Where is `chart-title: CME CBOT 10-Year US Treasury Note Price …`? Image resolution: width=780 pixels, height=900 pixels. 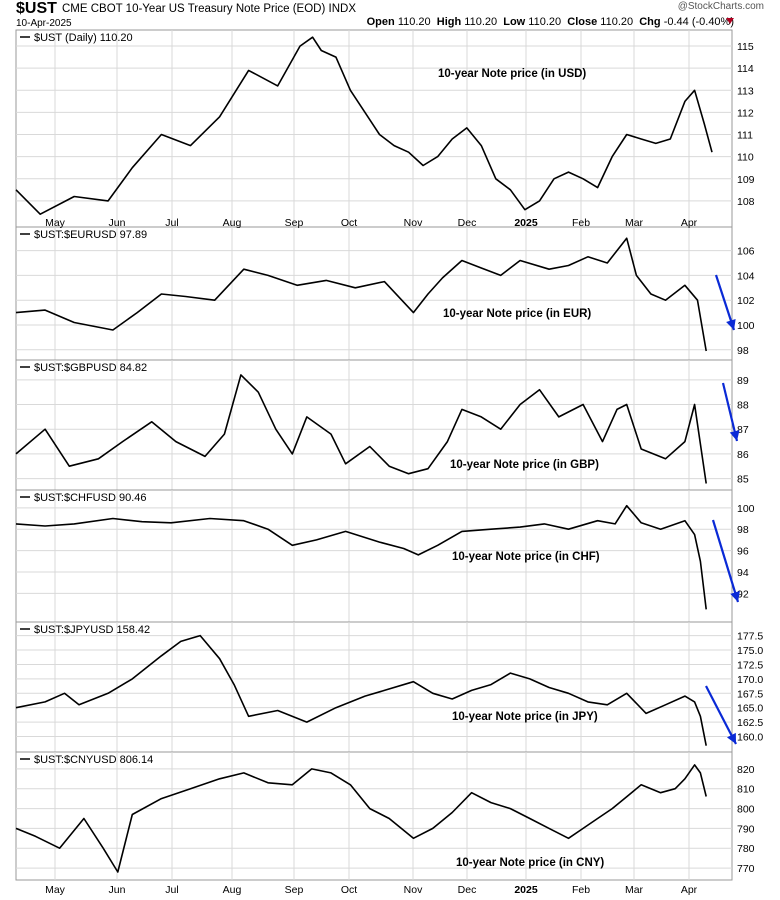 chart-title: CME CBOT 10-Year US Treasury Note Price … is located at coordinates (209, 9).